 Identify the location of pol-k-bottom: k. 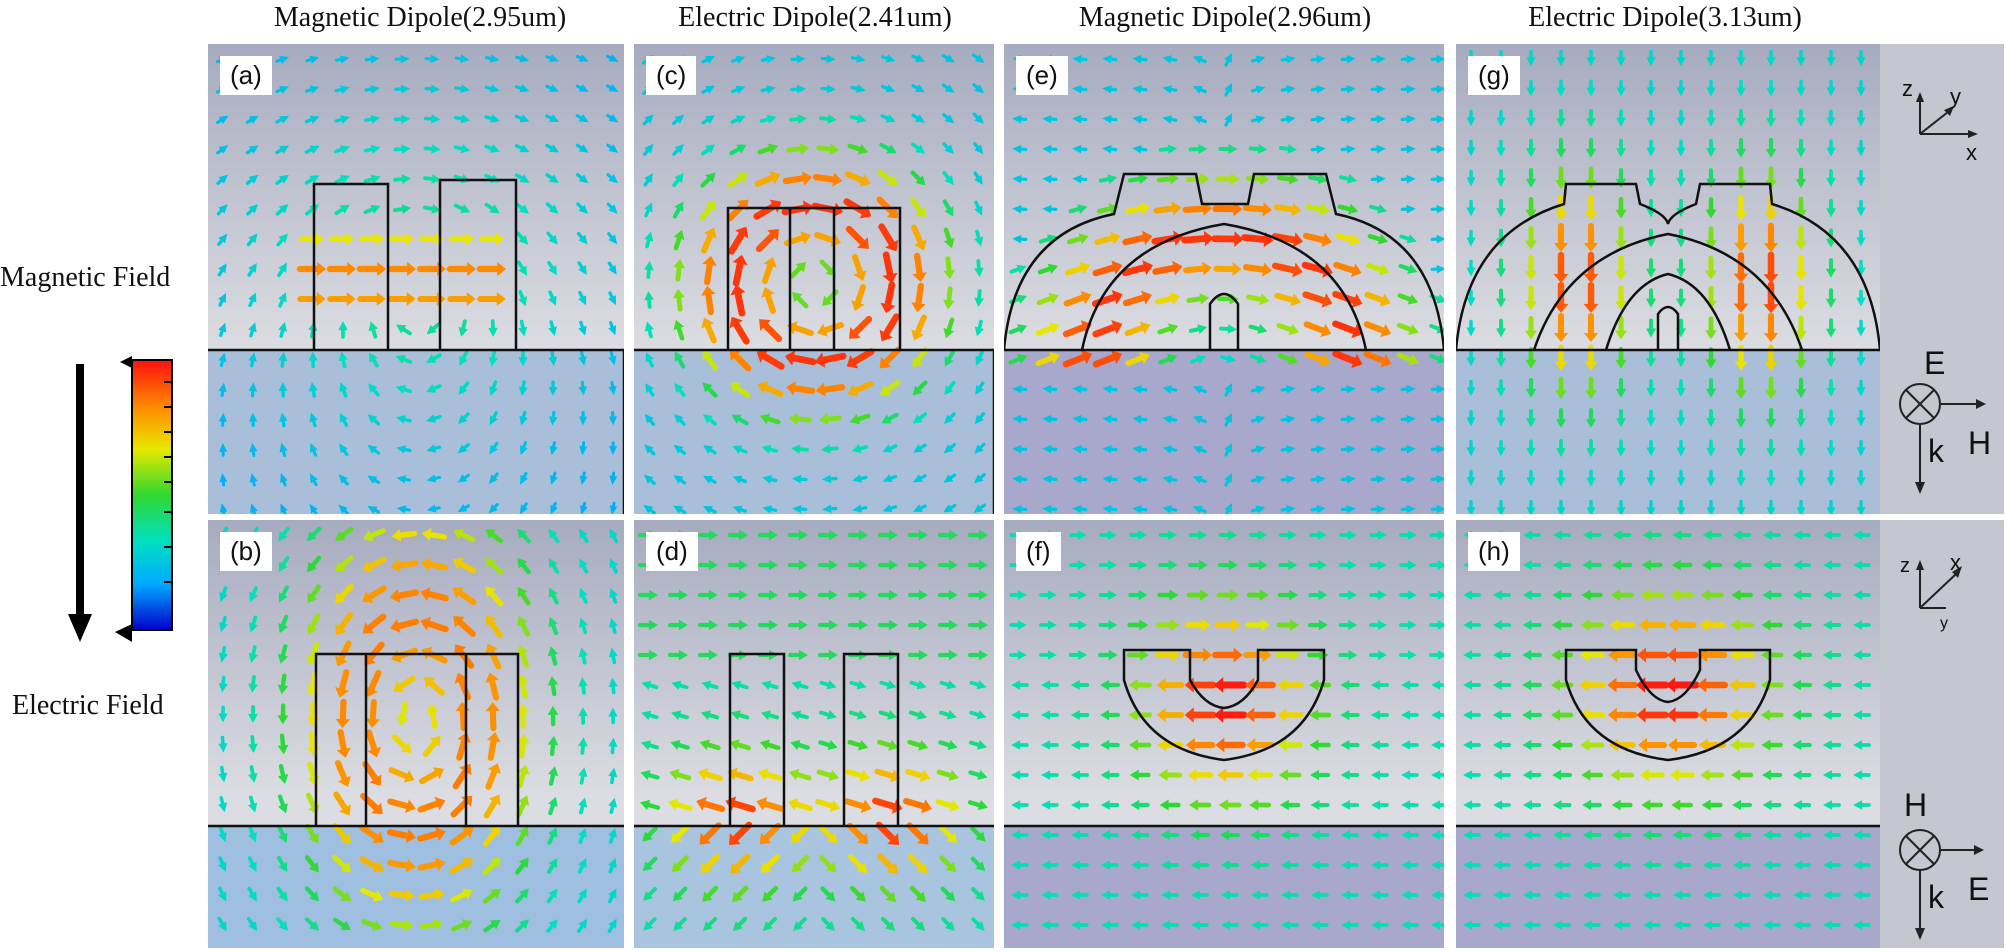
(1936, 897).